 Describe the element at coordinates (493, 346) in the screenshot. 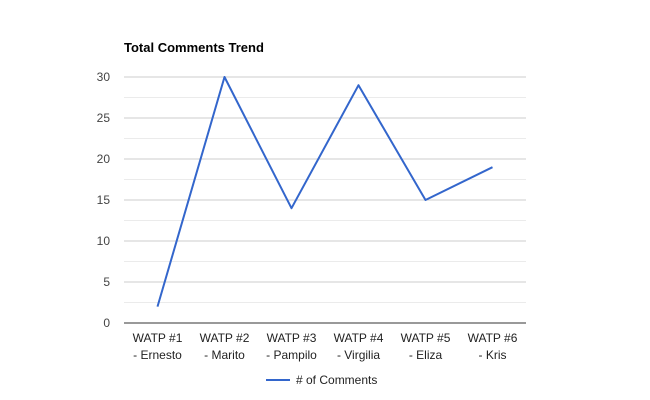

I see `x-tick-label: WATP #6- Kris` at that location.